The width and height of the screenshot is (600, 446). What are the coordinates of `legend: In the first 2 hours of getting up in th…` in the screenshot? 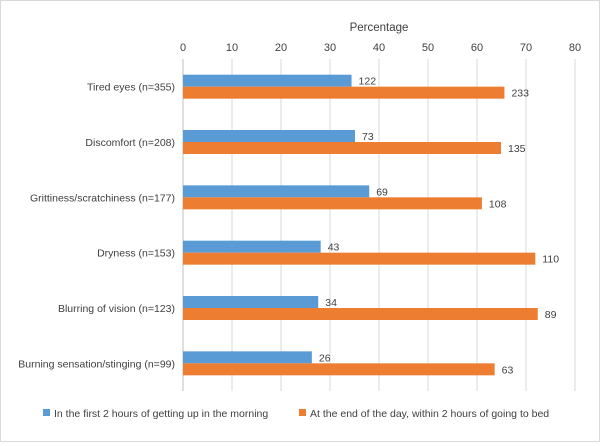 It's located at (296, 414).